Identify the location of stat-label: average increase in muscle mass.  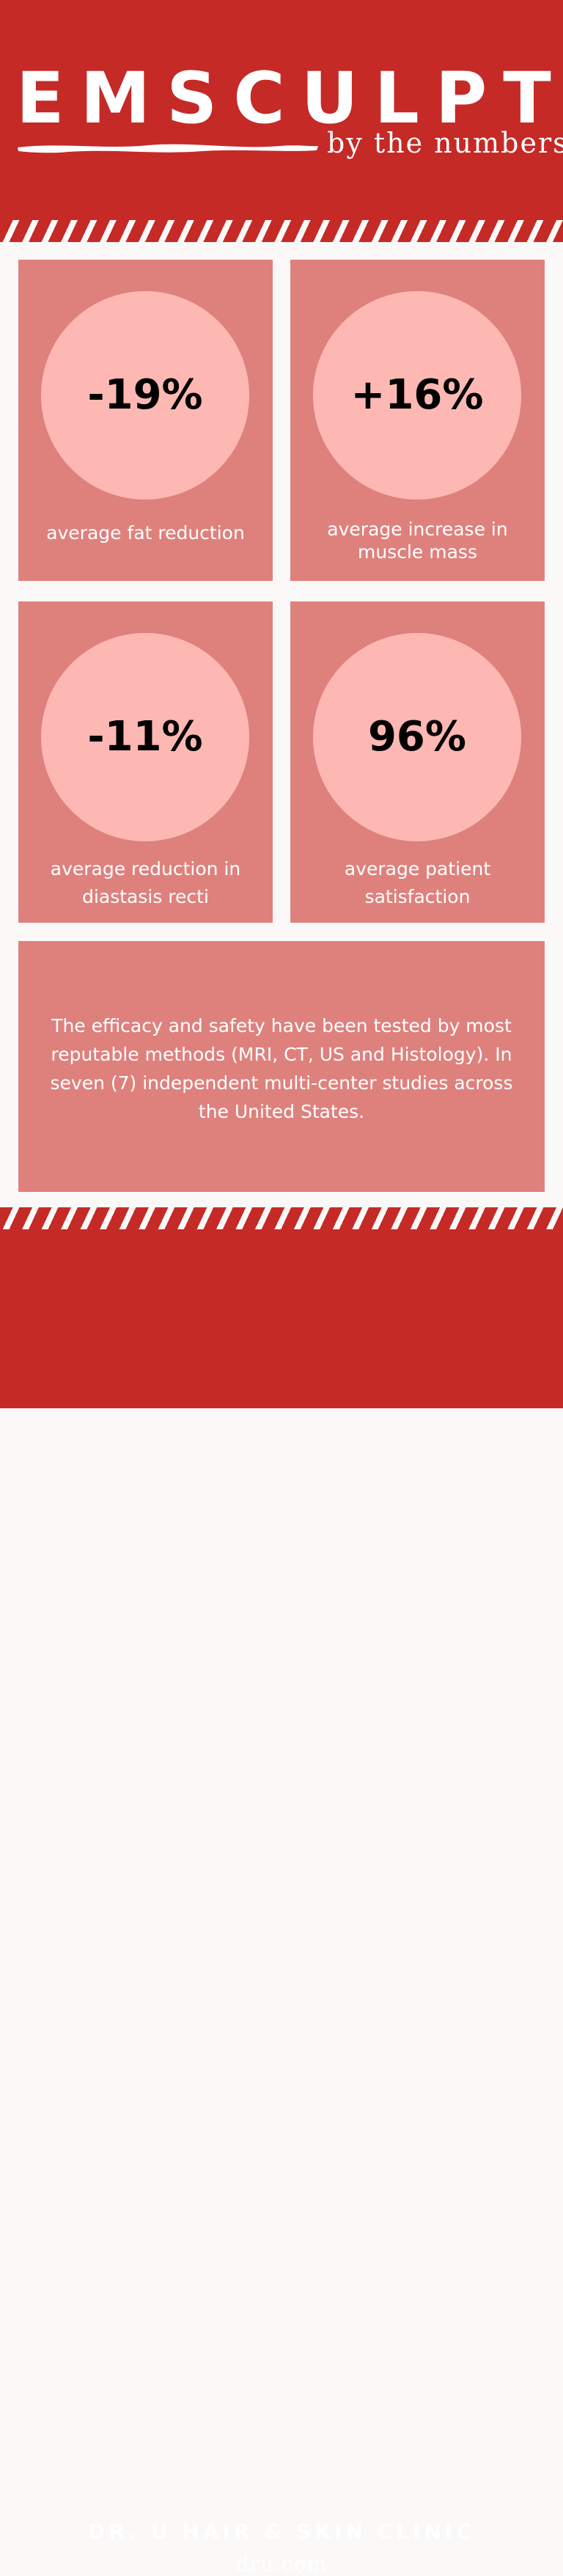
(417, 541).